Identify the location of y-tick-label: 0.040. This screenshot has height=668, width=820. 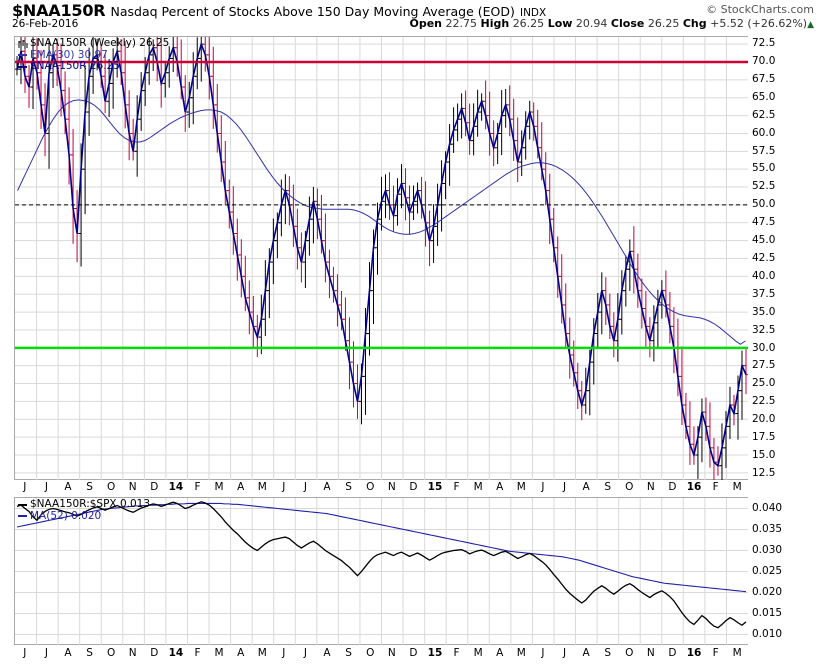
(767, 507).